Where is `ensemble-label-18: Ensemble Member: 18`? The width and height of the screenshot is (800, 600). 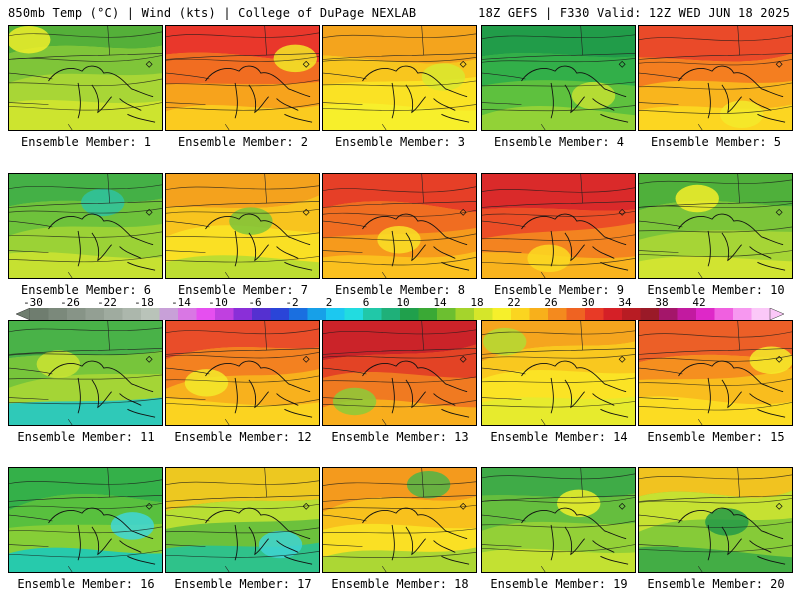 ensemble-label-18: Ensemble Member: 18 is located at coordinates (400, 584).